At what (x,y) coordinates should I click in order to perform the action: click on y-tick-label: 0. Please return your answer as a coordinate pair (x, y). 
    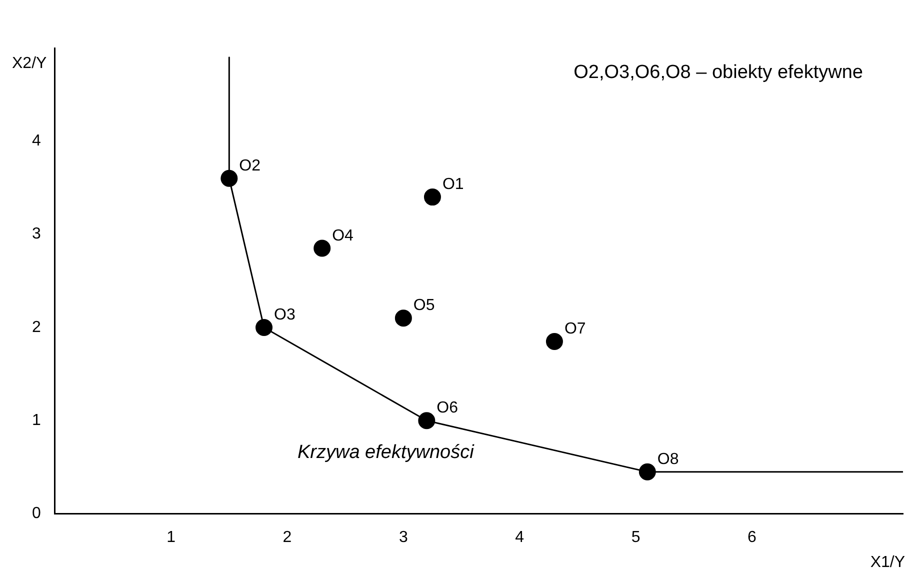
    Looking at the image, I should click on (36, 513).